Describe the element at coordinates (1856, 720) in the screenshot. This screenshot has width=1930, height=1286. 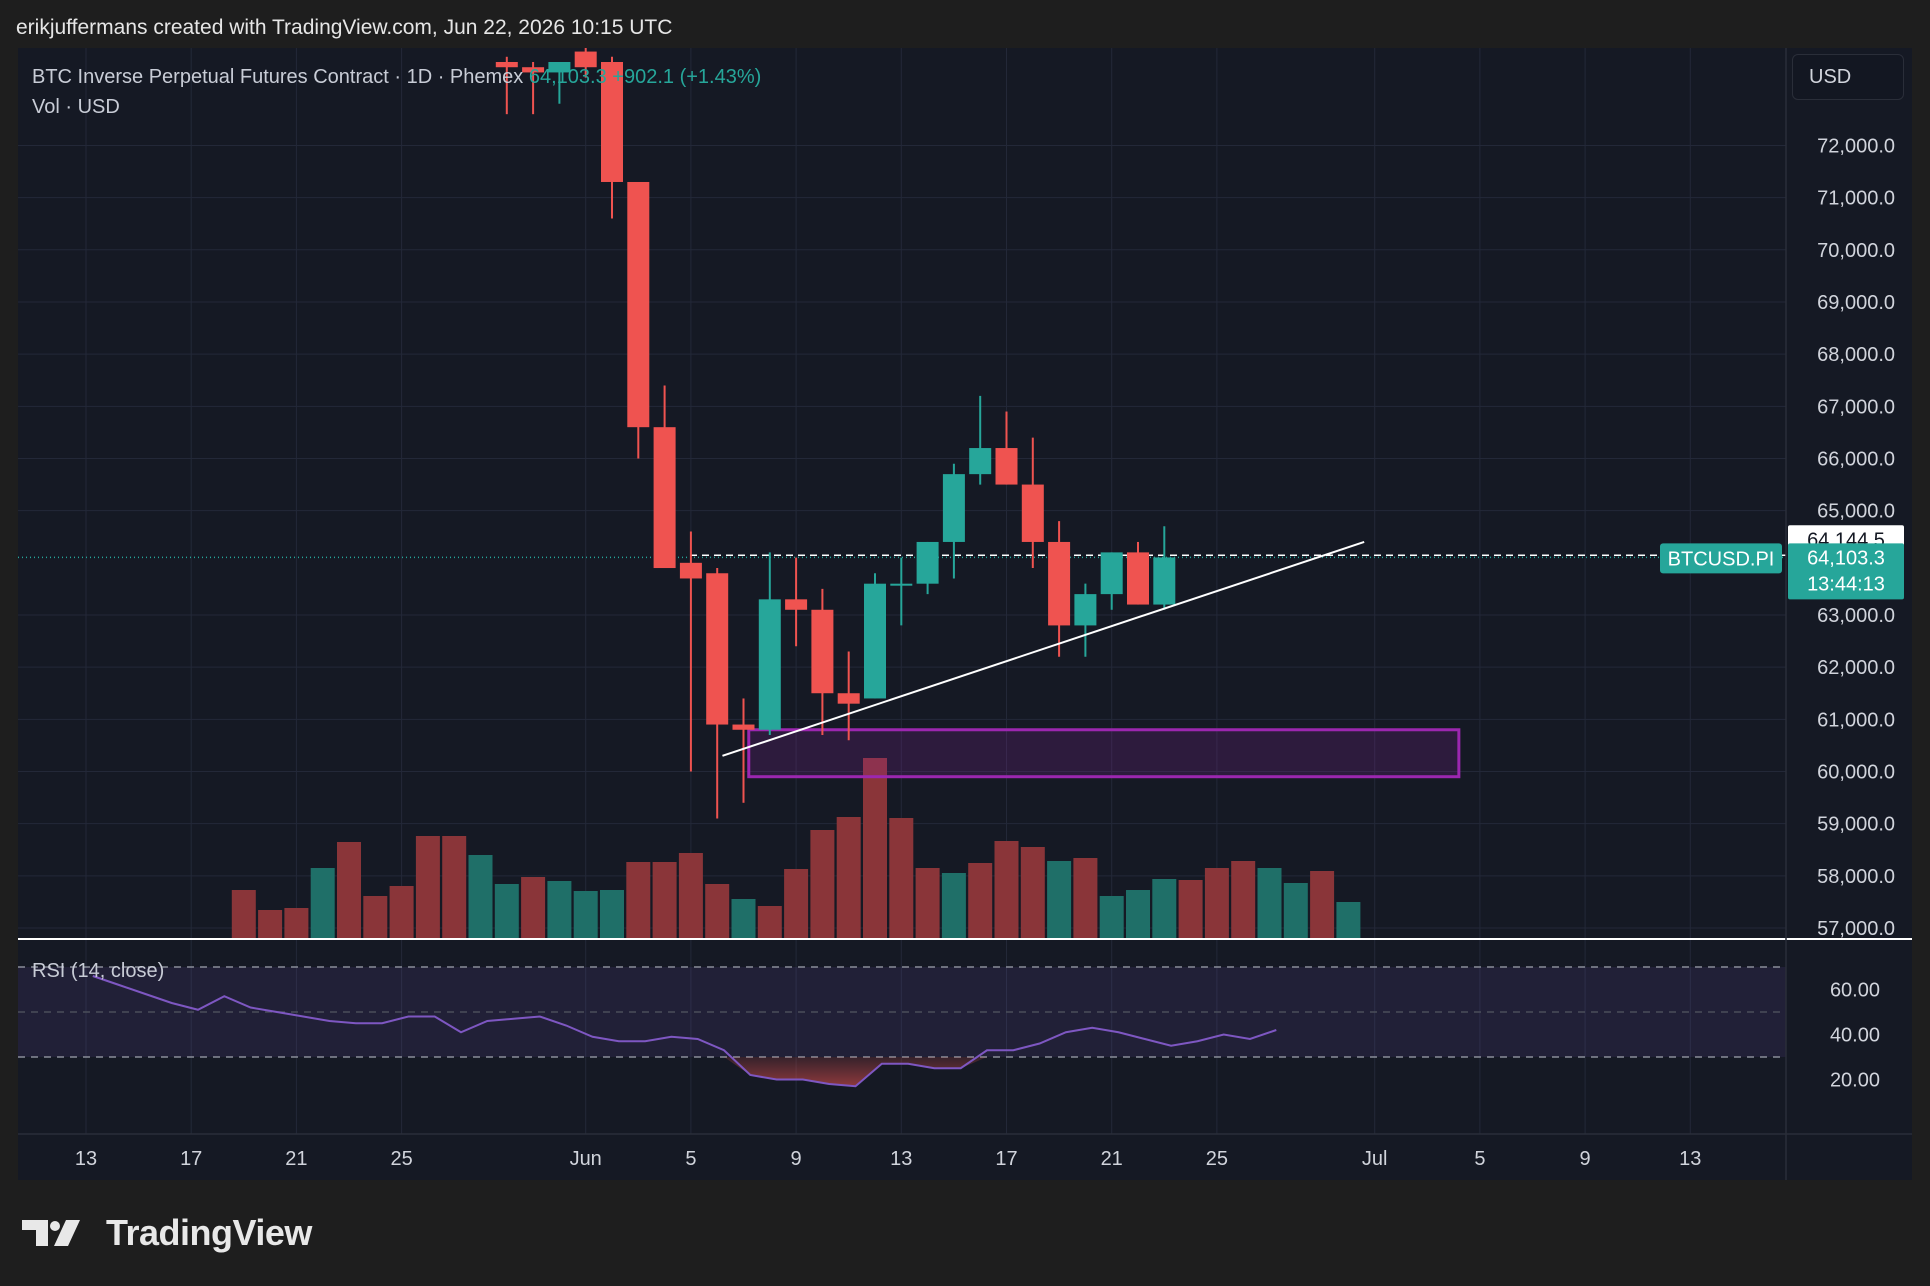
I see `price-tick-label: 61,000.0` at that location.